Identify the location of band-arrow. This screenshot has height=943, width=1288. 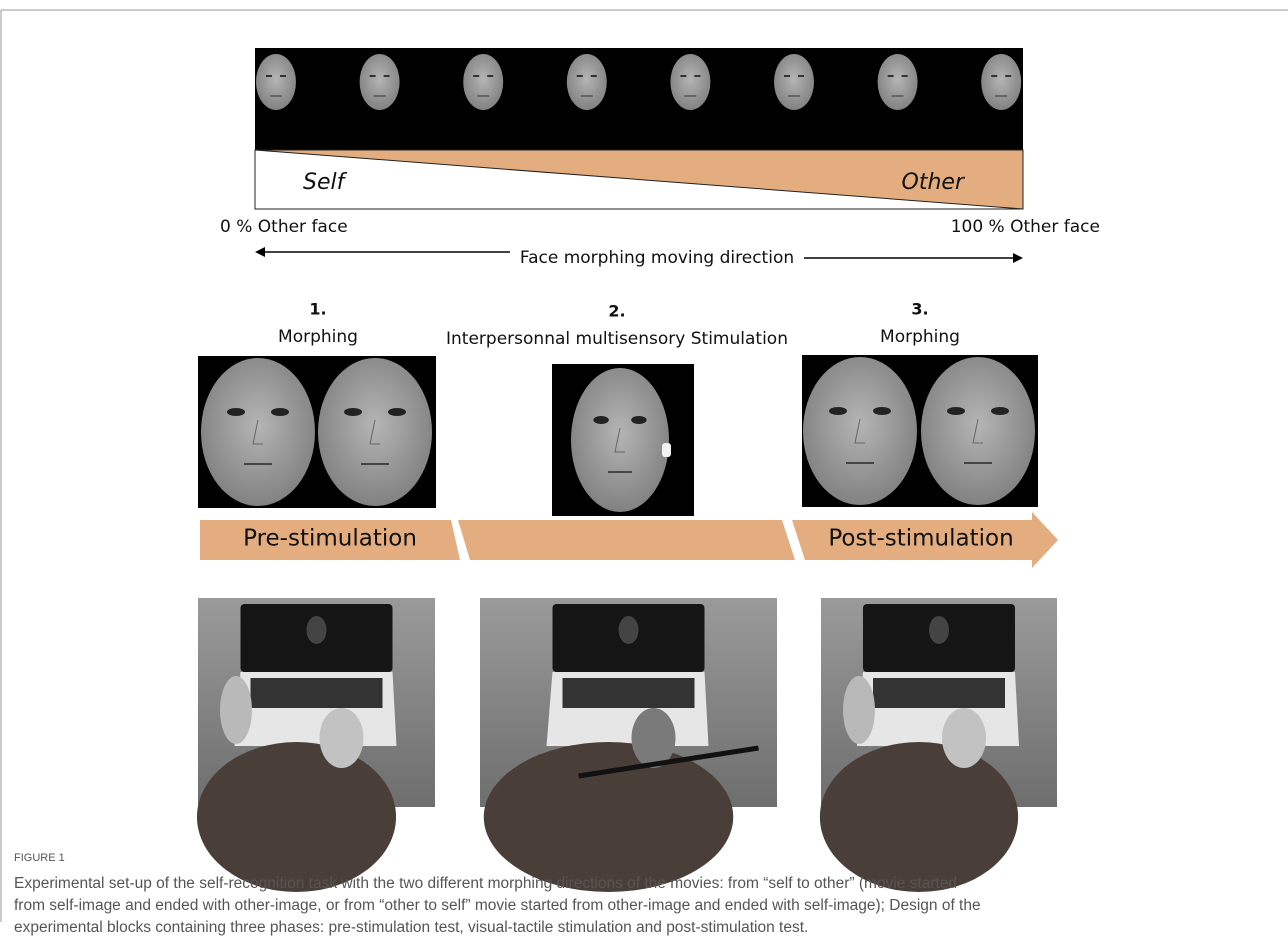
(925, 540).